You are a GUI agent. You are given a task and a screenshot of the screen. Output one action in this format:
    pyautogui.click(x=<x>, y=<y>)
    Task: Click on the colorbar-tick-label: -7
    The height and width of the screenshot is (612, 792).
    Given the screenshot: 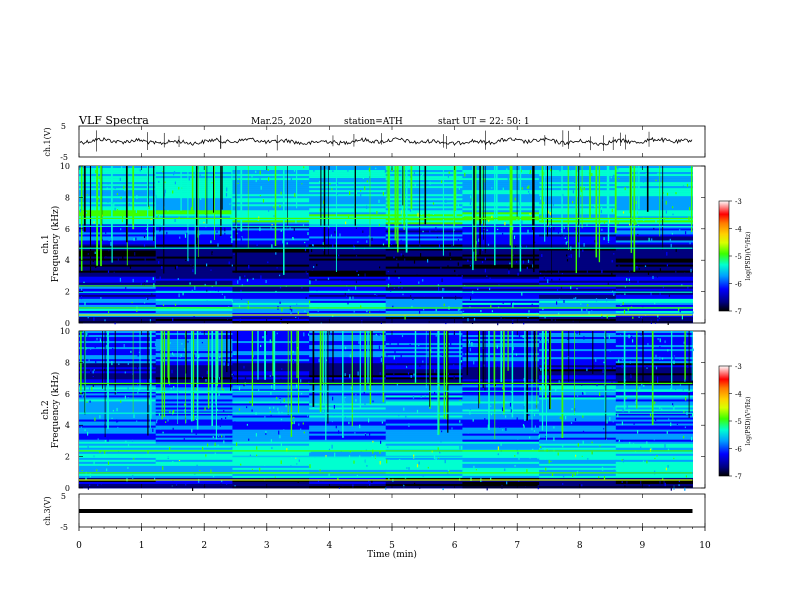 What is the action you would take?
    pyautogui.click(x=738, y=477)
    